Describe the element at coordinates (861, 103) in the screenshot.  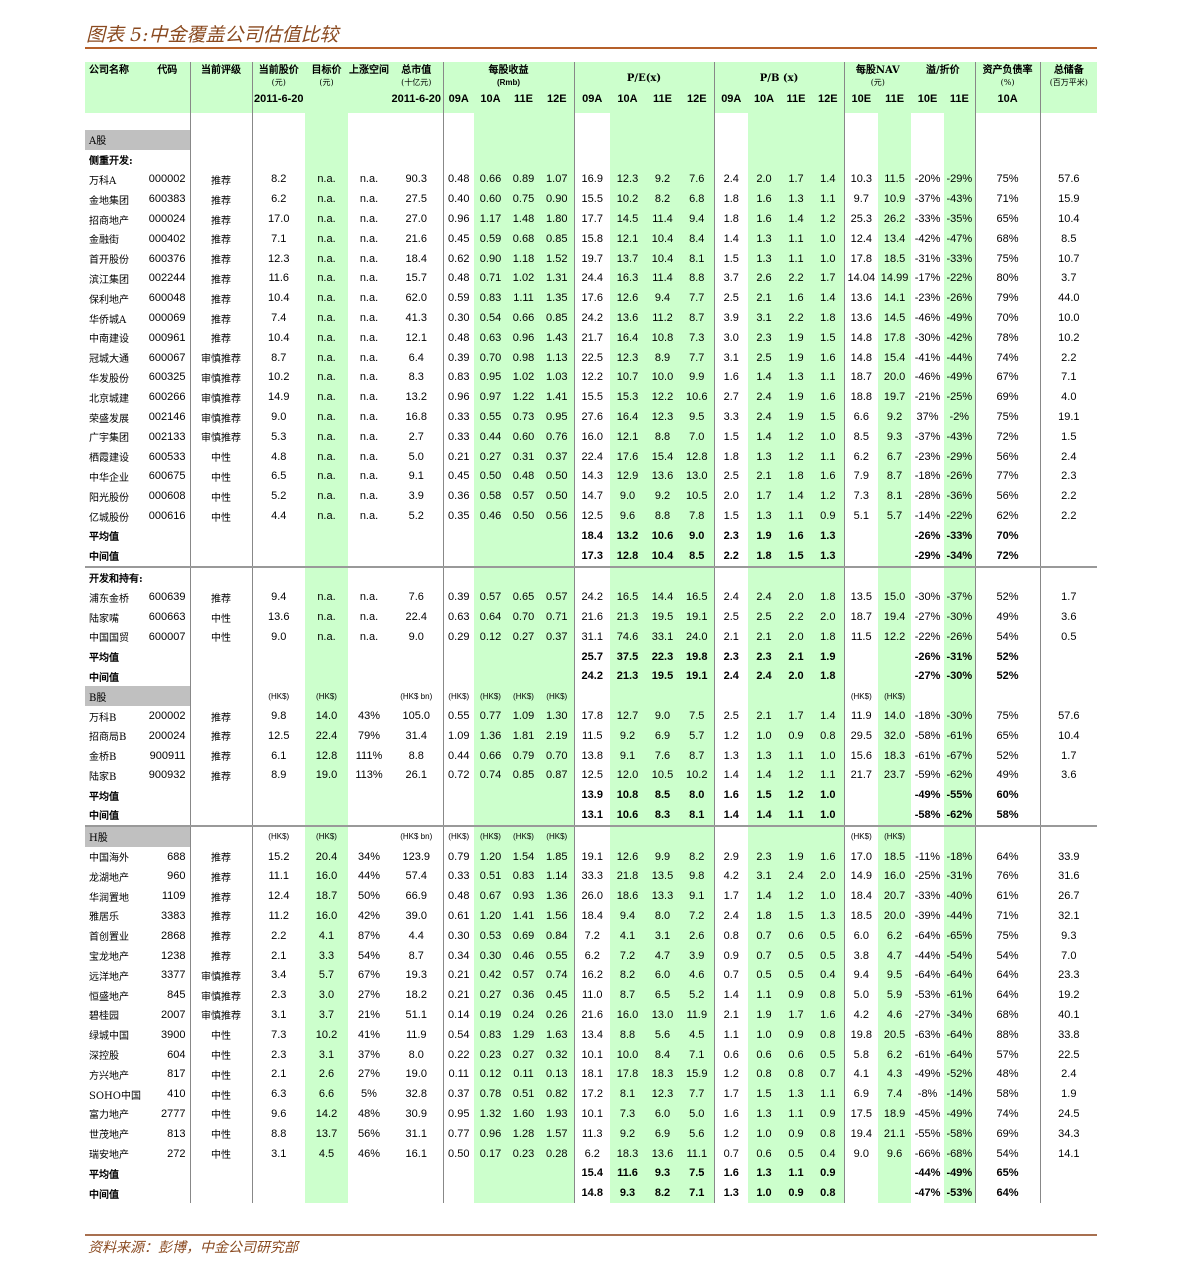
I see `header-nav-year: 10E` at that location.